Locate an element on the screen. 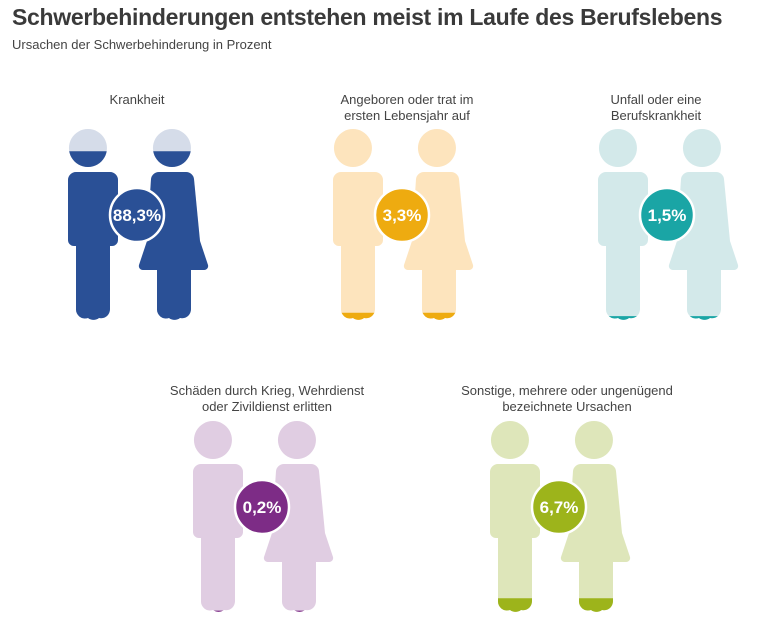 This screenshot has height=621, width=768. value-label: 6,7% is located at coordinates (559, 507).